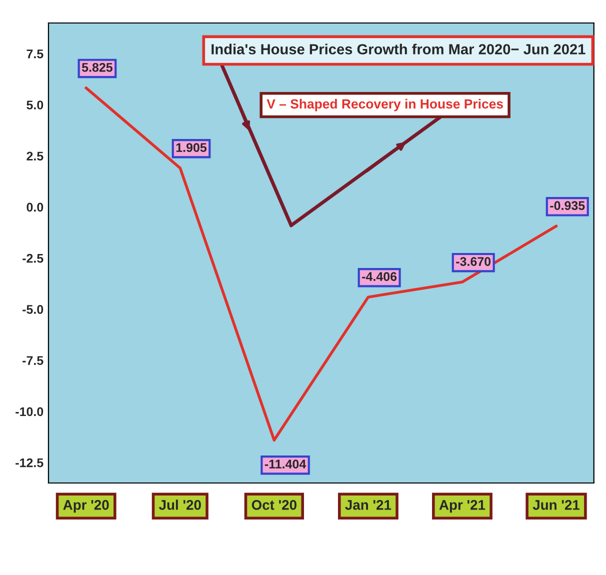 Image resolution: width=606 pixels, height=575 pixels. Describe the element at coordinates (35, 156) in the screenshot. I see `y-tick-label: 2.5` at that location.